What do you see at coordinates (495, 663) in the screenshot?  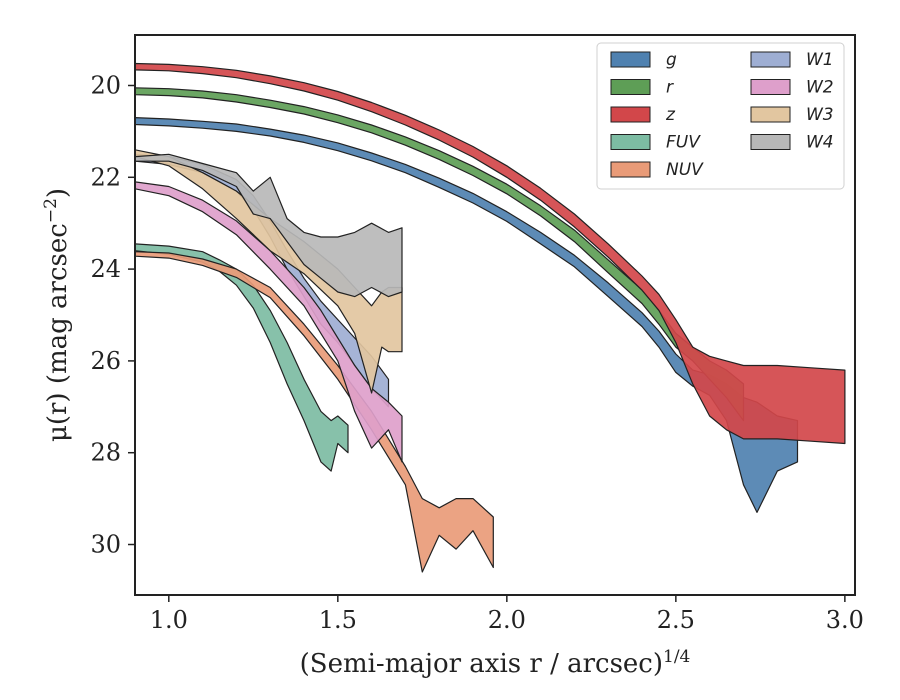 I see `x-axis-label: (Semi-major axis r / arcsec)1/4` at bounding box center [495, 663].